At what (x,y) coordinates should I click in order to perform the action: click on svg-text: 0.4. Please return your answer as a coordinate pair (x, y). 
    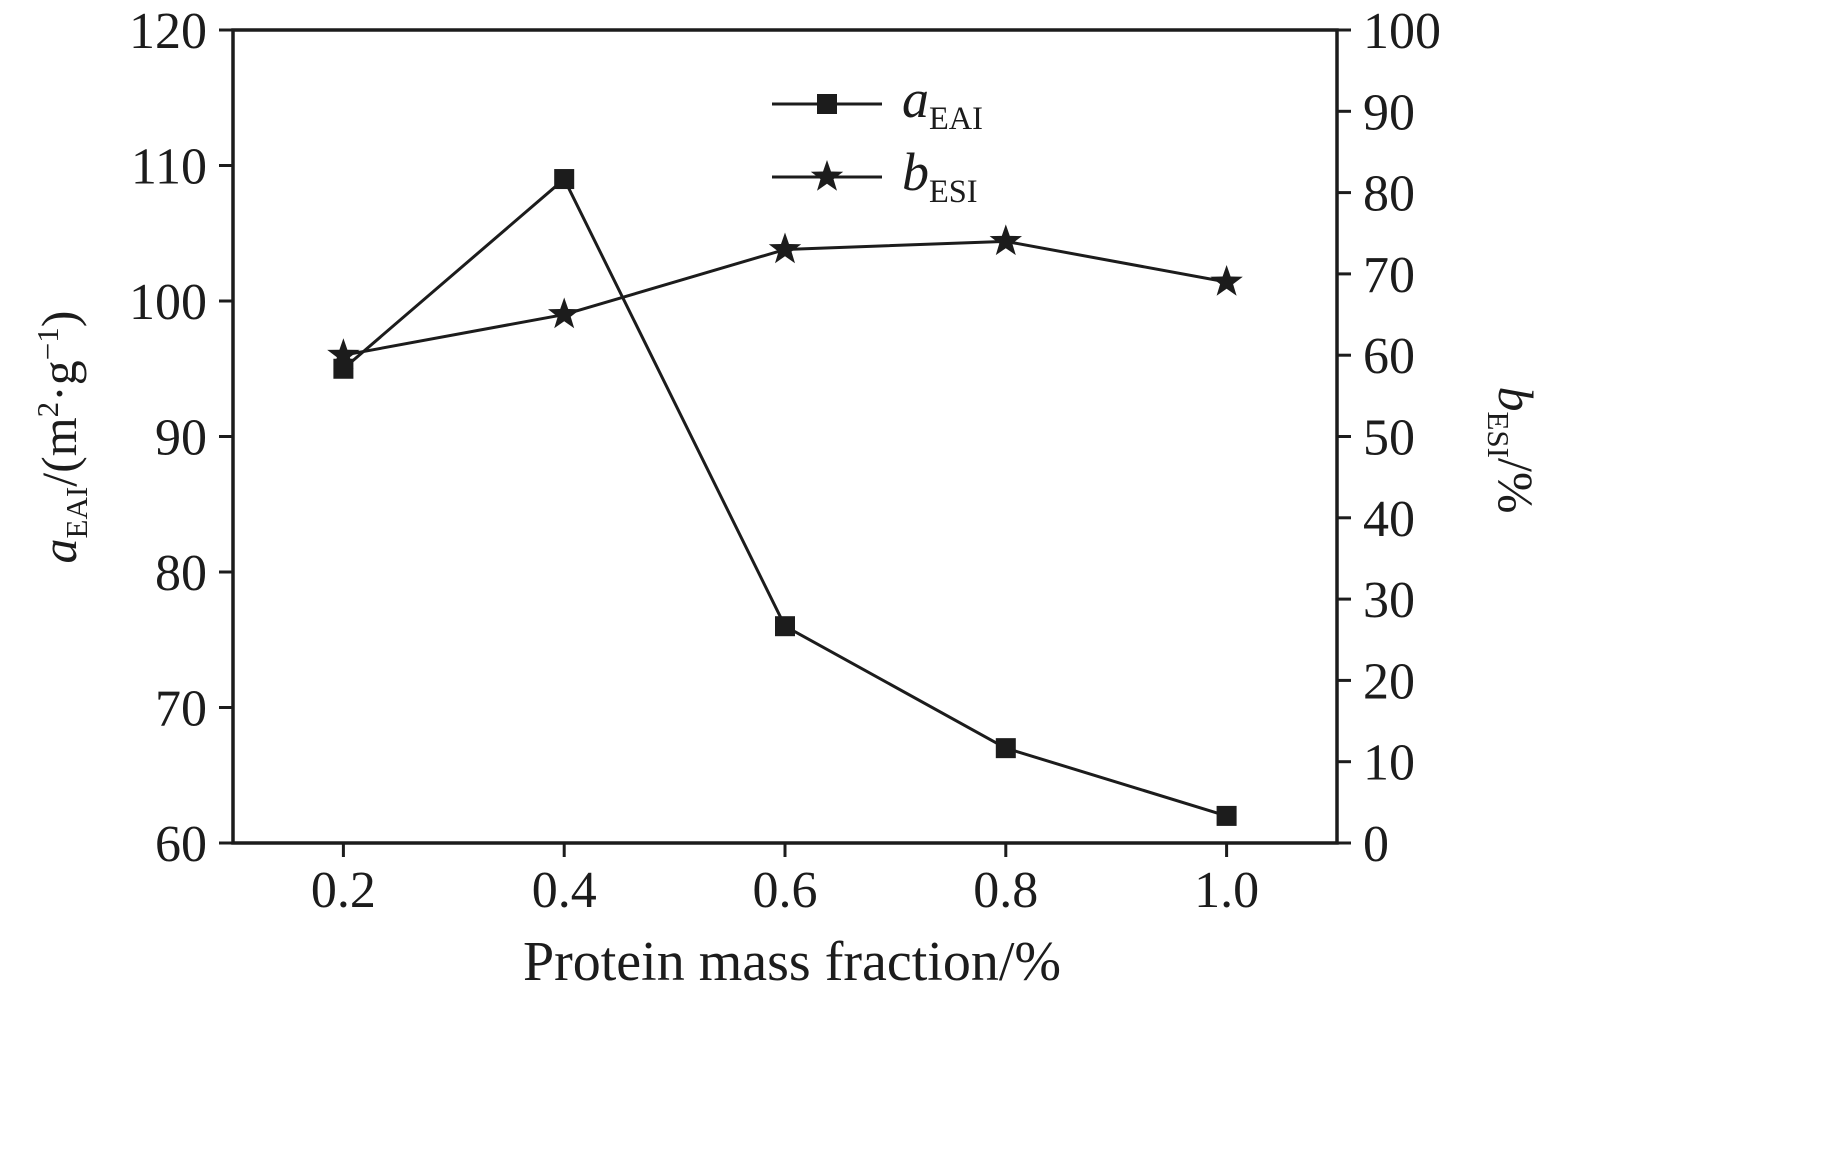
    Looking at the image, I should click on (564, 890).